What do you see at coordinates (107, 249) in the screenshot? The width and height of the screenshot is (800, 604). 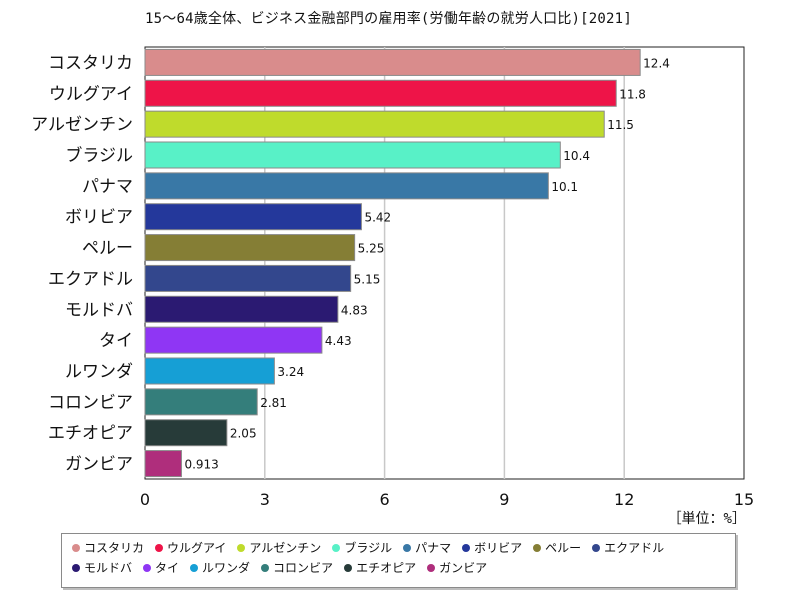 I see `category-label: ペルー` at bounding box center [107, 249].